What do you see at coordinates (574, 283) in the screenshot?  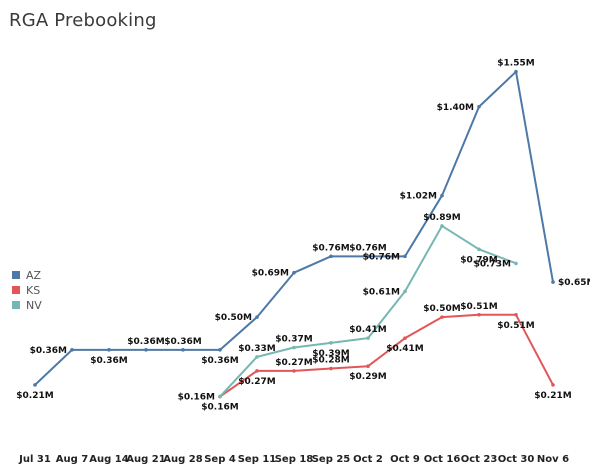 I see `data-label-az: $0.65M` at bounding box center [574, 283].